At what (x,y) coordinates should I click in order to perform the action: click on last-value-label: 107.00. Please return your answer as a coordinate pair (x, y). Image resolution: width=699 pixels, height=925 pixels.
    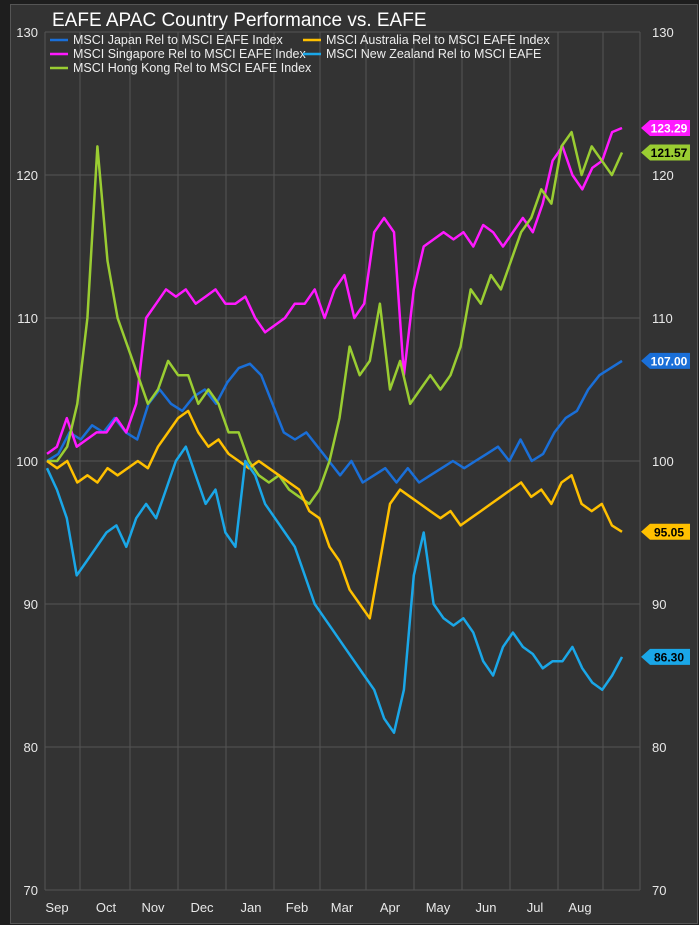
    Looking at the image, I should click on (665, 360).